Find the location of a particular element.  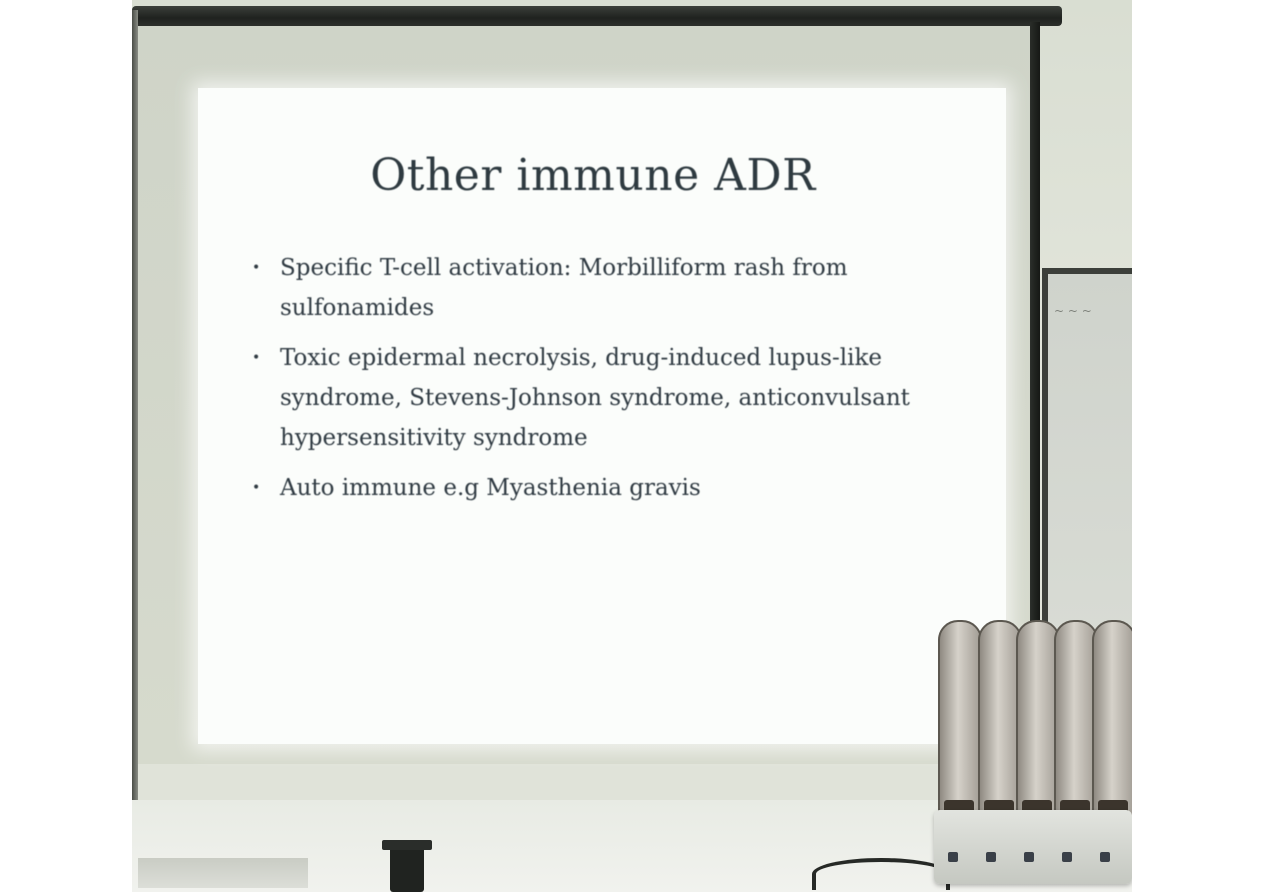

whiteboard-writing: ~ ~ ~ is located at coordinates (1073, 311).